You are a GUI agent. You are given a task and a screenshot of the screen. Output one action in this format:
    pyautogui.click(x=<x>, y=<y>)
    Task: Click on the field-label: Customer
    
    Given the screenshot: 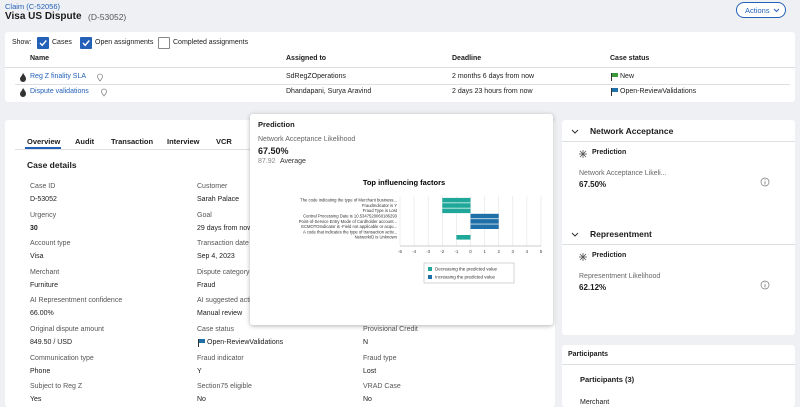 What is the action you would take?
    pyautogui.click(x=212, y=186)
    